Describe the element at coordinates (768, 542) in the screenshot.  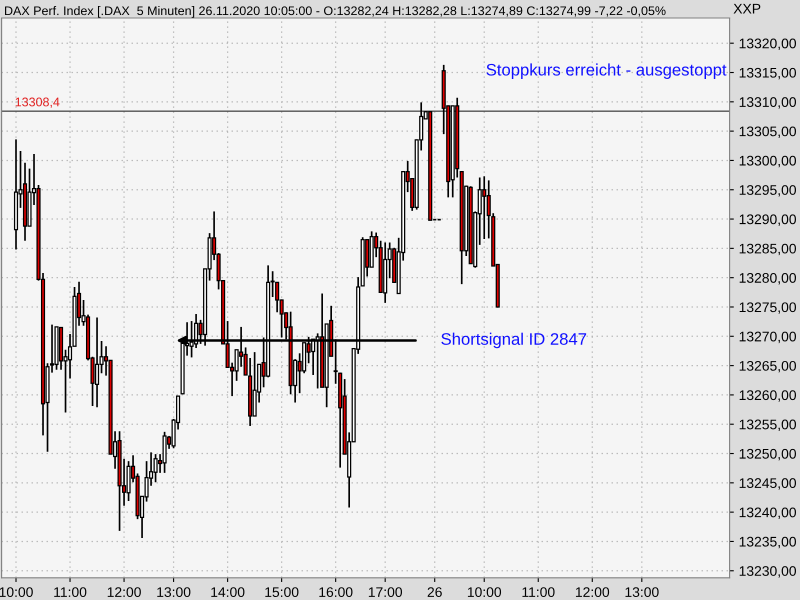
I see `y-tick-label: 13235,00` at that location.